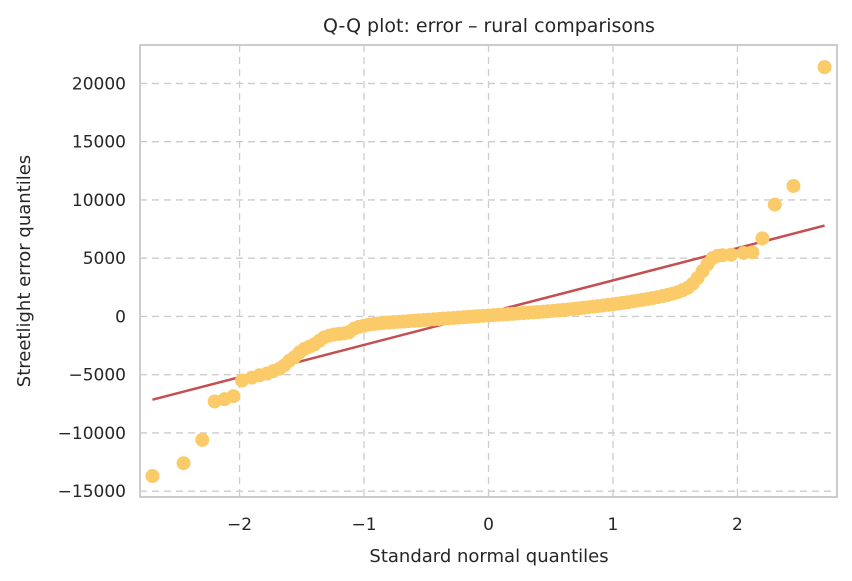 The height and width of the screenshot is (581, 852). What do you see at coordinates (613, 525) in the screenshot?
I see `x-tick-label: 1` at bounding box center [613, 525].